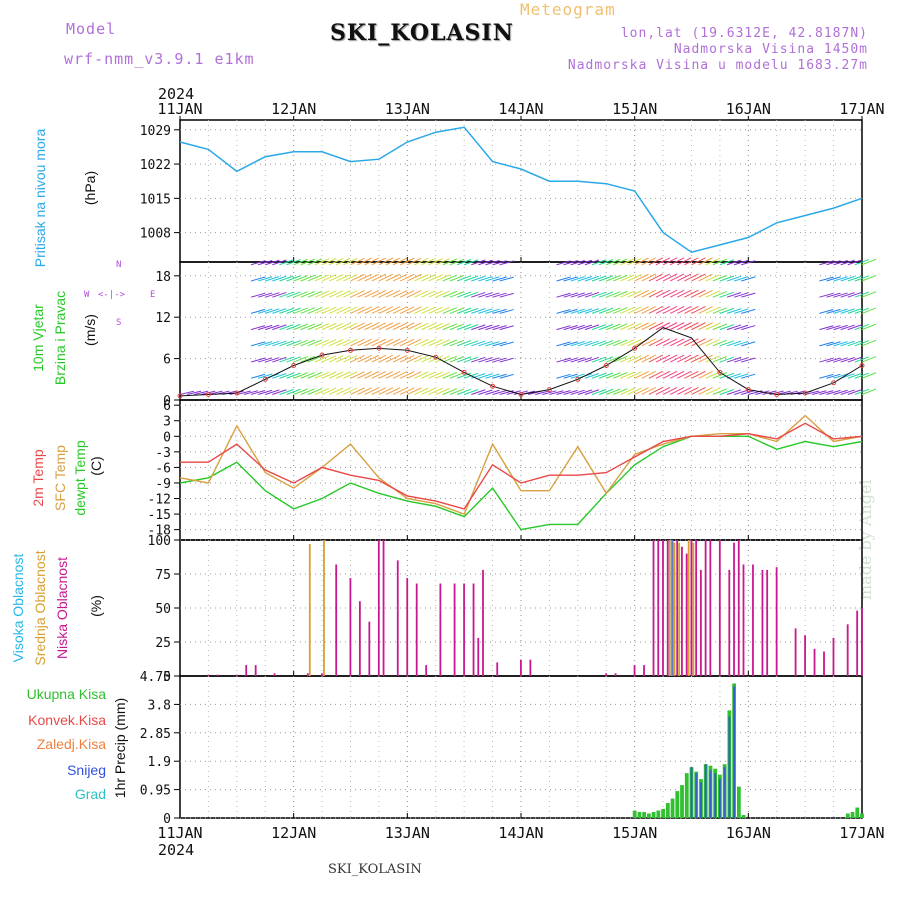 Image resolution: width=900 pixels, height=900 pixels. I want to click on wind-dir-w: W, so click(87, 295).